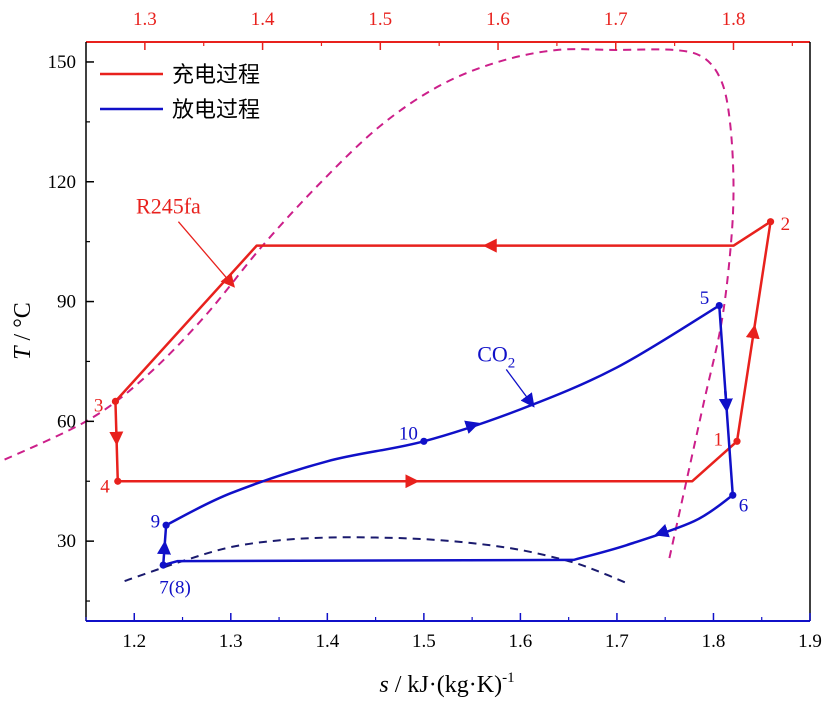  What do you see at coordinates (424, 441) in the screenshot?
I see `state-point-10-dot` at bounding box center [424, 441].